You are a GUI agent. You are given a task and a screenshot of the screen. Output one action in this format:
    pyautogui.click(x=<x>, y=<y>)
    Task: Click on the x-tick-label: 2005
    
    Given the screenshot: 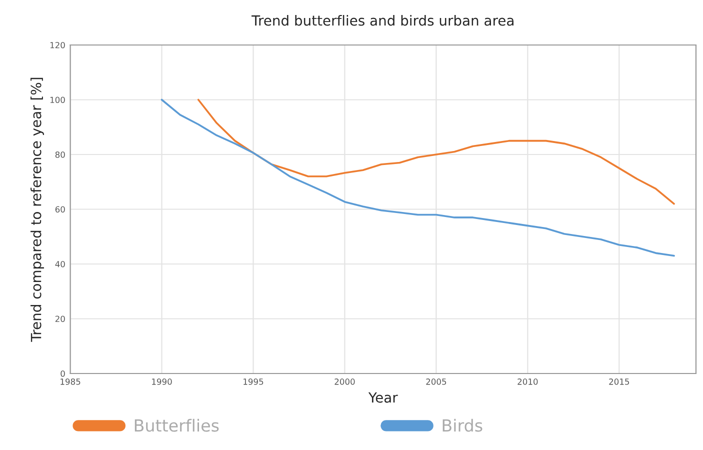 What is the action you would take?
    pyautogui.click(x=436, y=381)
    